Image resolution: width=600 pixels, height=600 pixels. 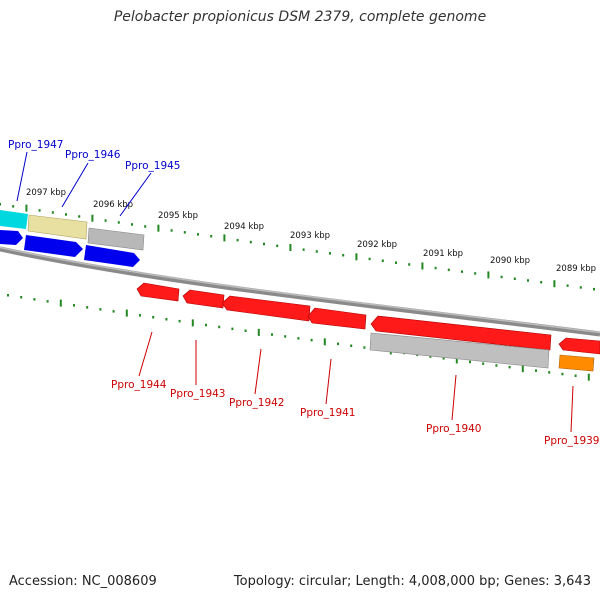 I want to click on label-ppro-1944: Ppro_1944, so click(x=139, y=385).